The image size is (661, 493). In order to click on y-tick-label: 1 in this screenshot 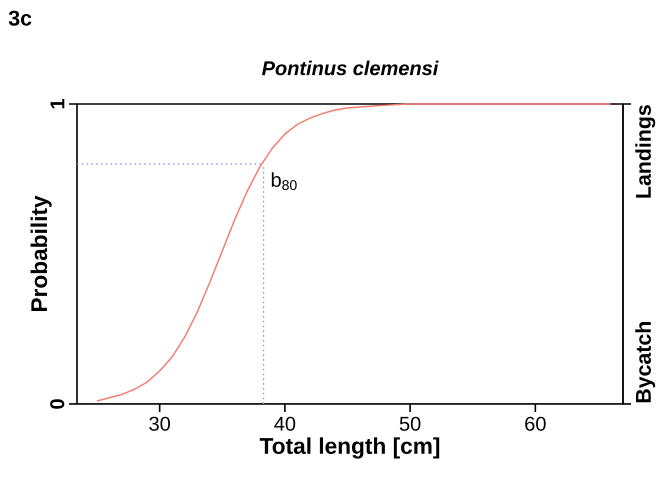, I will do `click(57, 103)`.